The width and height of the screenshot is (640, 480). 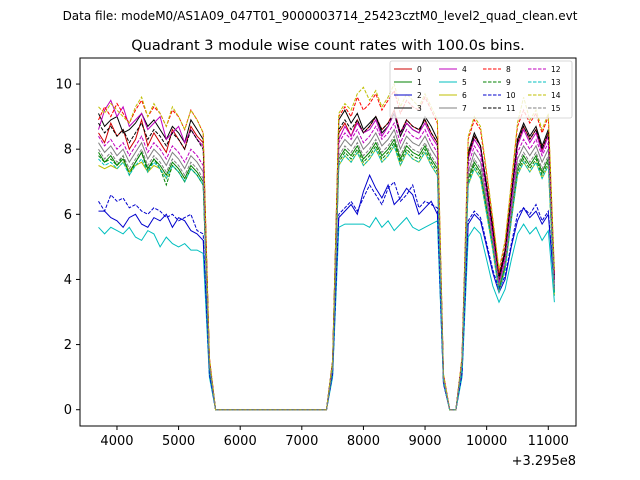 What do you see at coordinates (68, 215) in the screenshot?
I see `y-tick-label: 6` at bounding box center [68, 215].